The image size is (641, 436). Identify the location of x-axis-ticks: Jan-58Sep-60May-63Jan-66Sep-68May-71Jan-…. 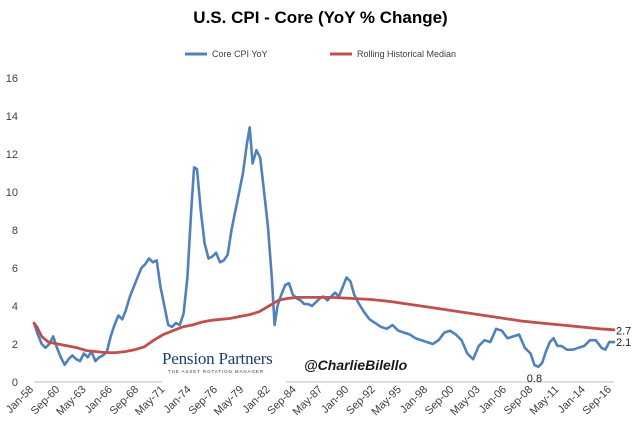
(309, 401).